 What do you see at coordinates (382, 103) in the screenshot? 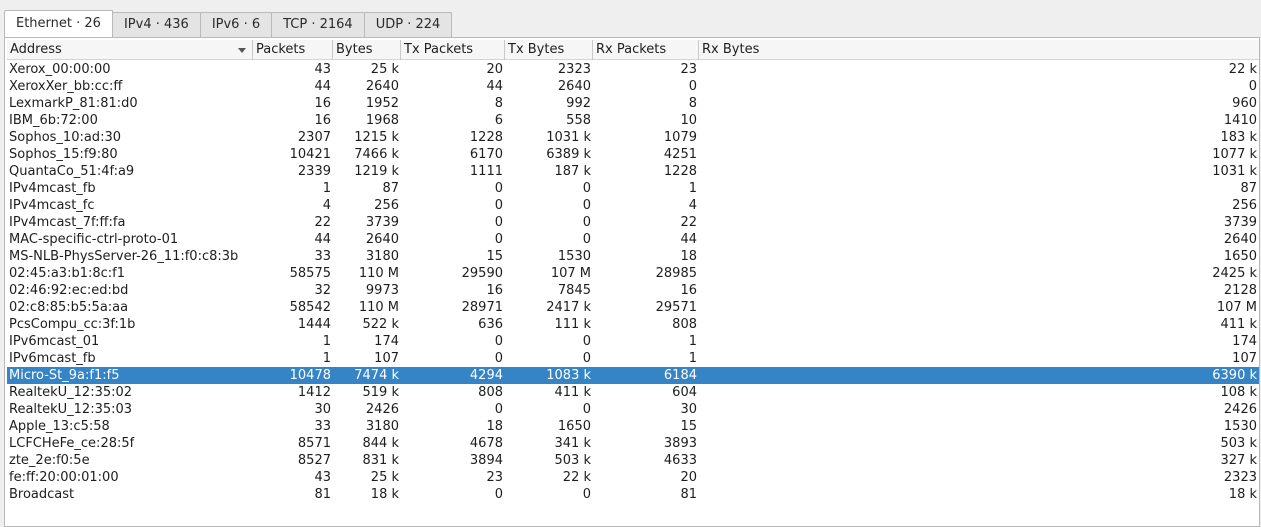
I see `cell-bytes: 1952` at bounding box center [382, 103].